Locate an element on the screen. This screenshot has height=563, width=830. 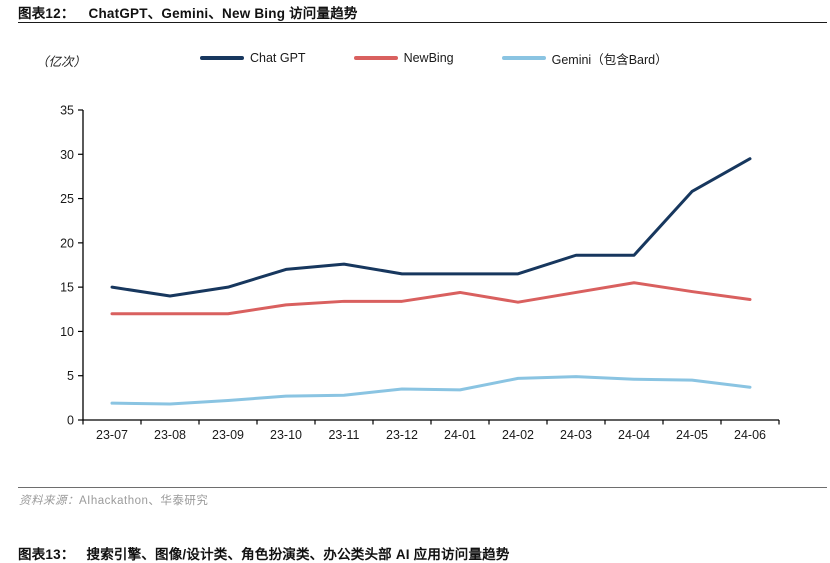
x-tick-label: 23-07 is located at coordinates (112, 435).